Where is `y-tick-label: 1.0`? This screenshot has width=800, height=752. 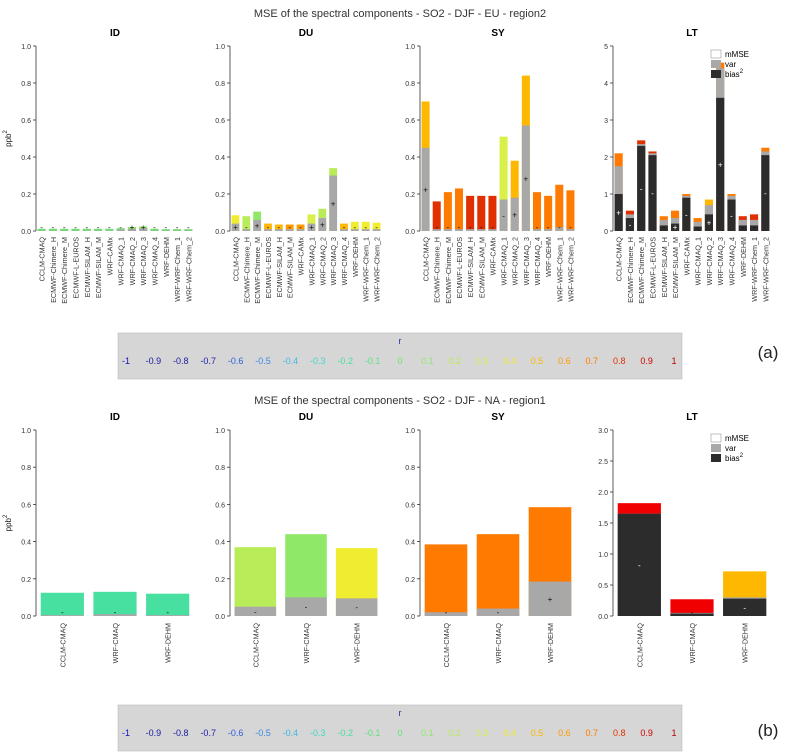
y-tick-label: 1.0 is located at coordinates (26, 47).